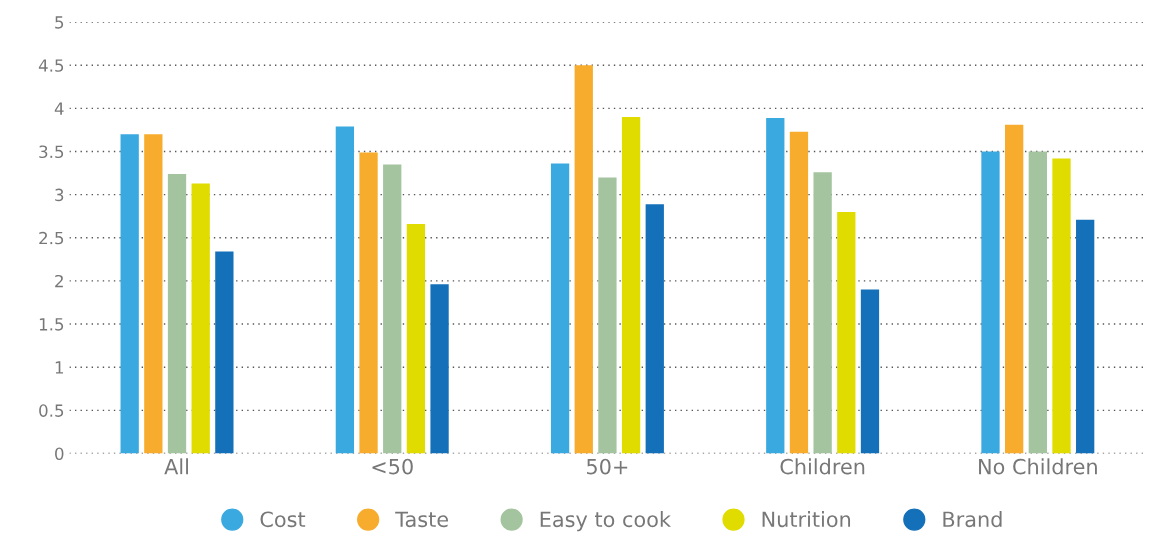 This screenshot has width=1157, height=553. Describe the element at coordinates (59, 195) in the screenshot. I see `y-tick-label: 3` at that location.